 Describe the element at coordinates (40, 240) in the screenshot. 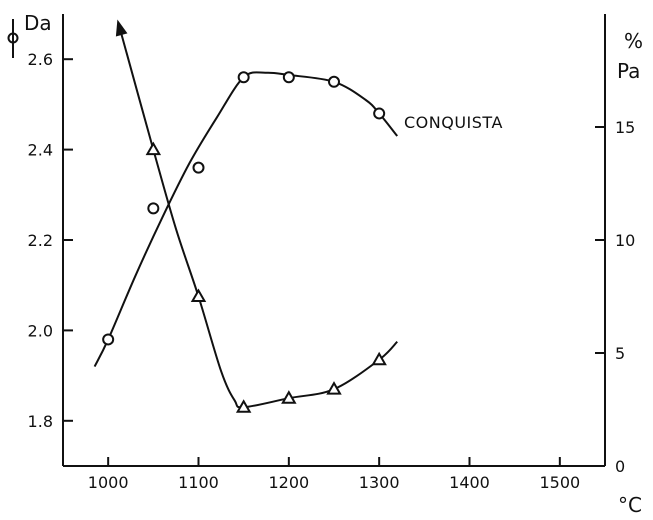

I see `y-left-tick-label: 2.2` at that location.